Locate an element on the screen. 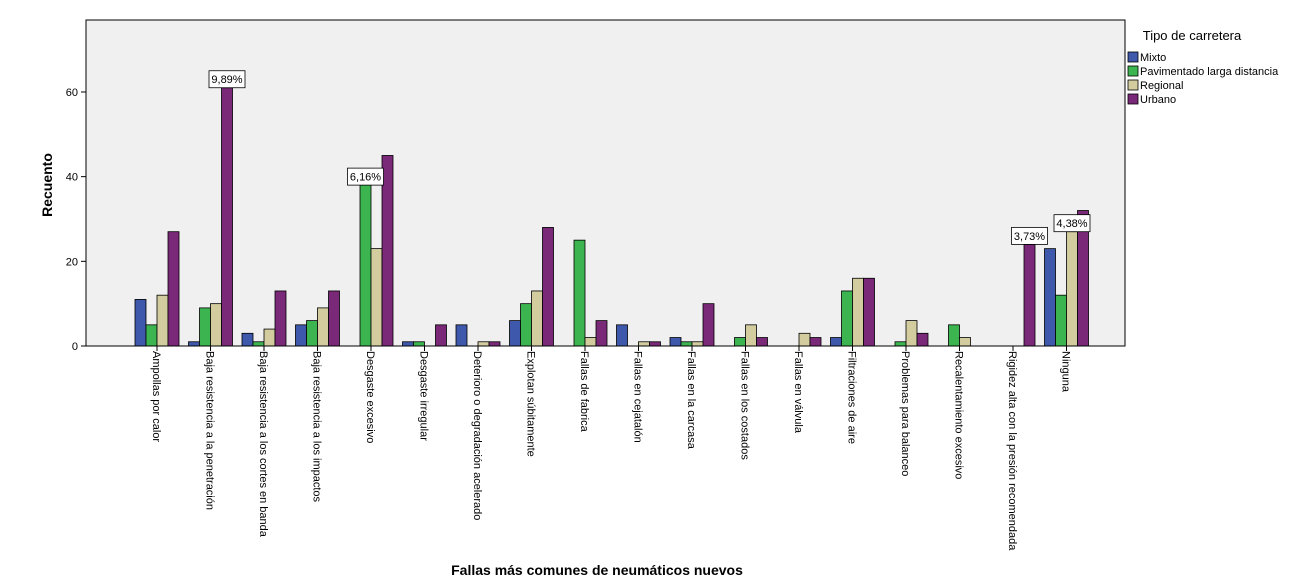 The height and width of the screenshot is (586, 1295). x-tick-label: Desgaste excesivo is located at coordinates (370, 397).